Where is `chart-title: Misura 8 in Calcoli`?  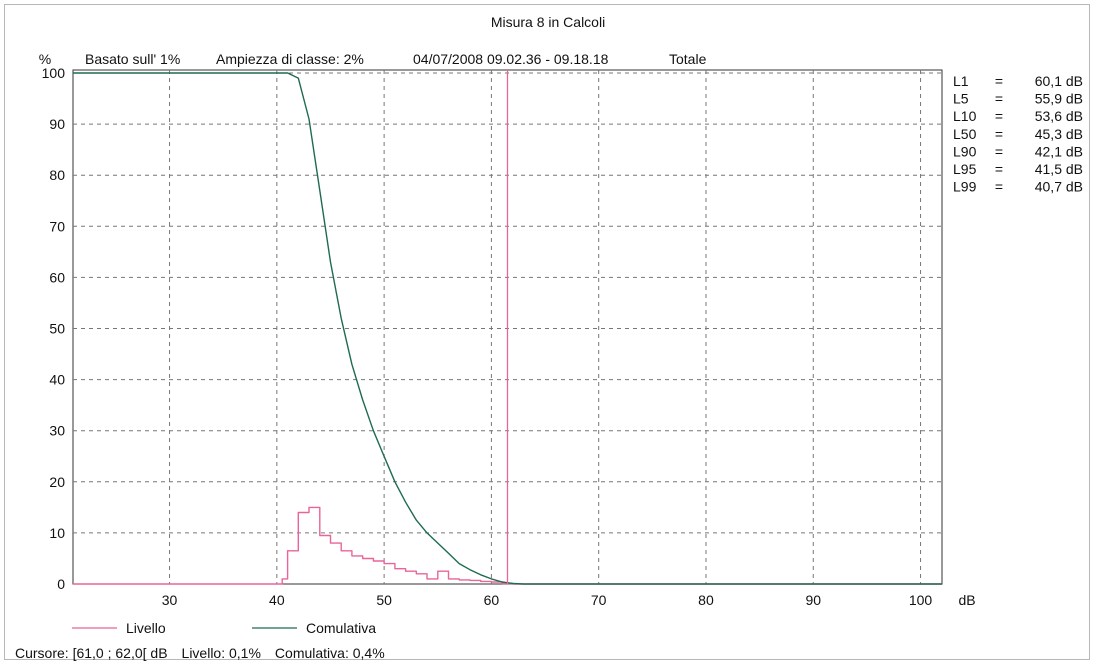 chart-title: Misura 8 in Calcoli is located at coordinates (548, 22).